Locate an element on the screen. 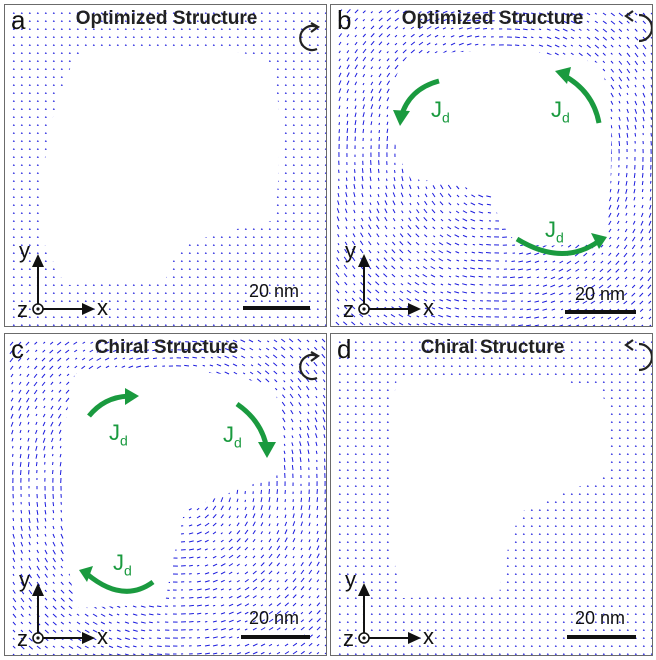 The width and height of the screenshot is (656, 660). current-arrow is located at coordinates (109, 405).